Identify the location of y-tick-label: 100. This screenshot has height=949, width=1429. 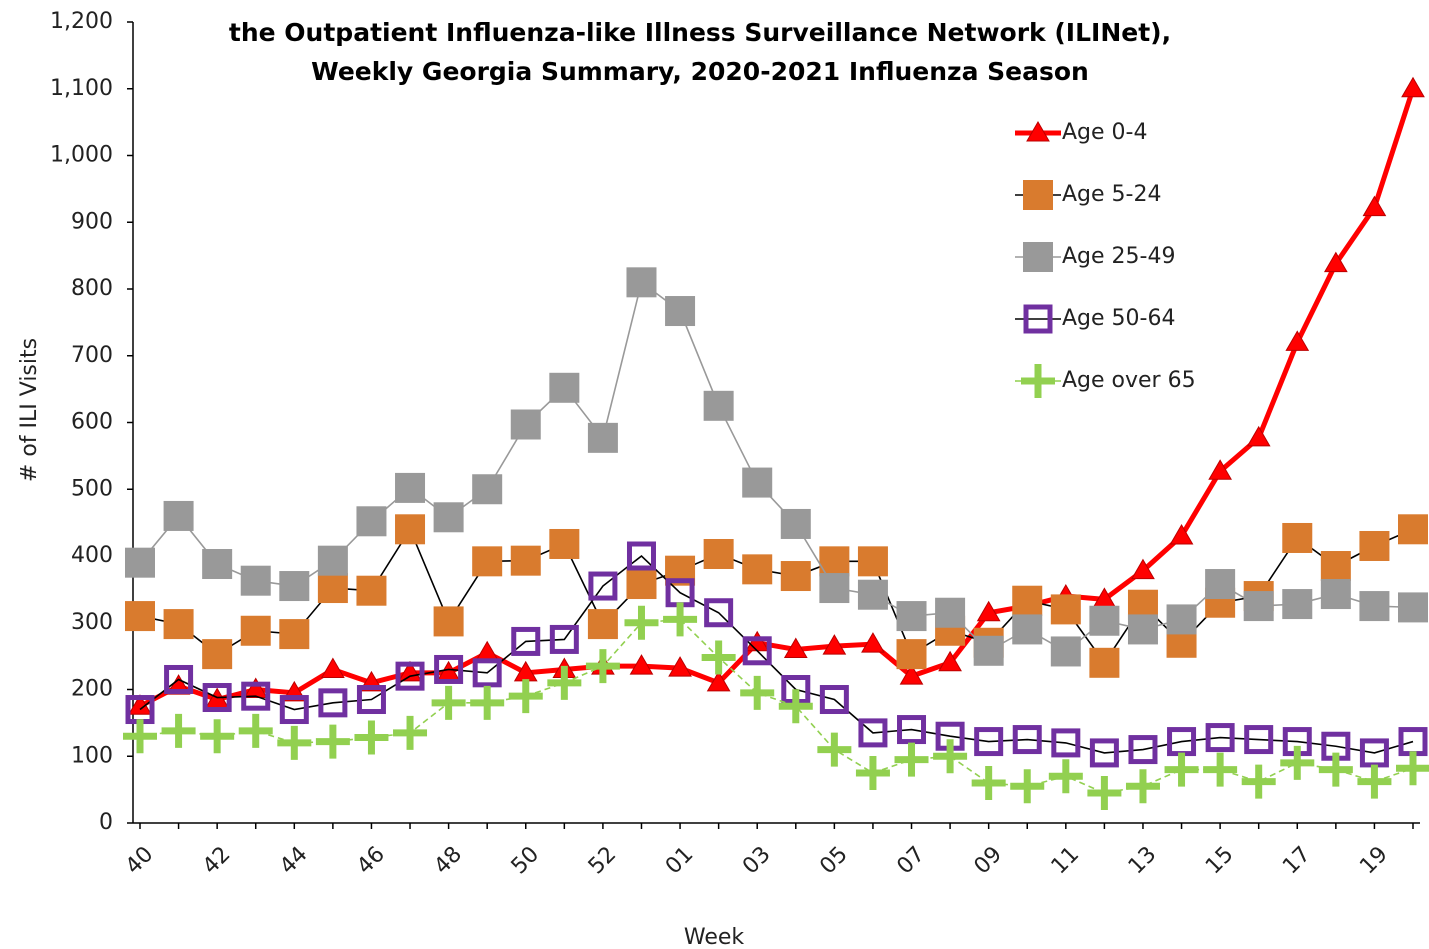
(92, 755).